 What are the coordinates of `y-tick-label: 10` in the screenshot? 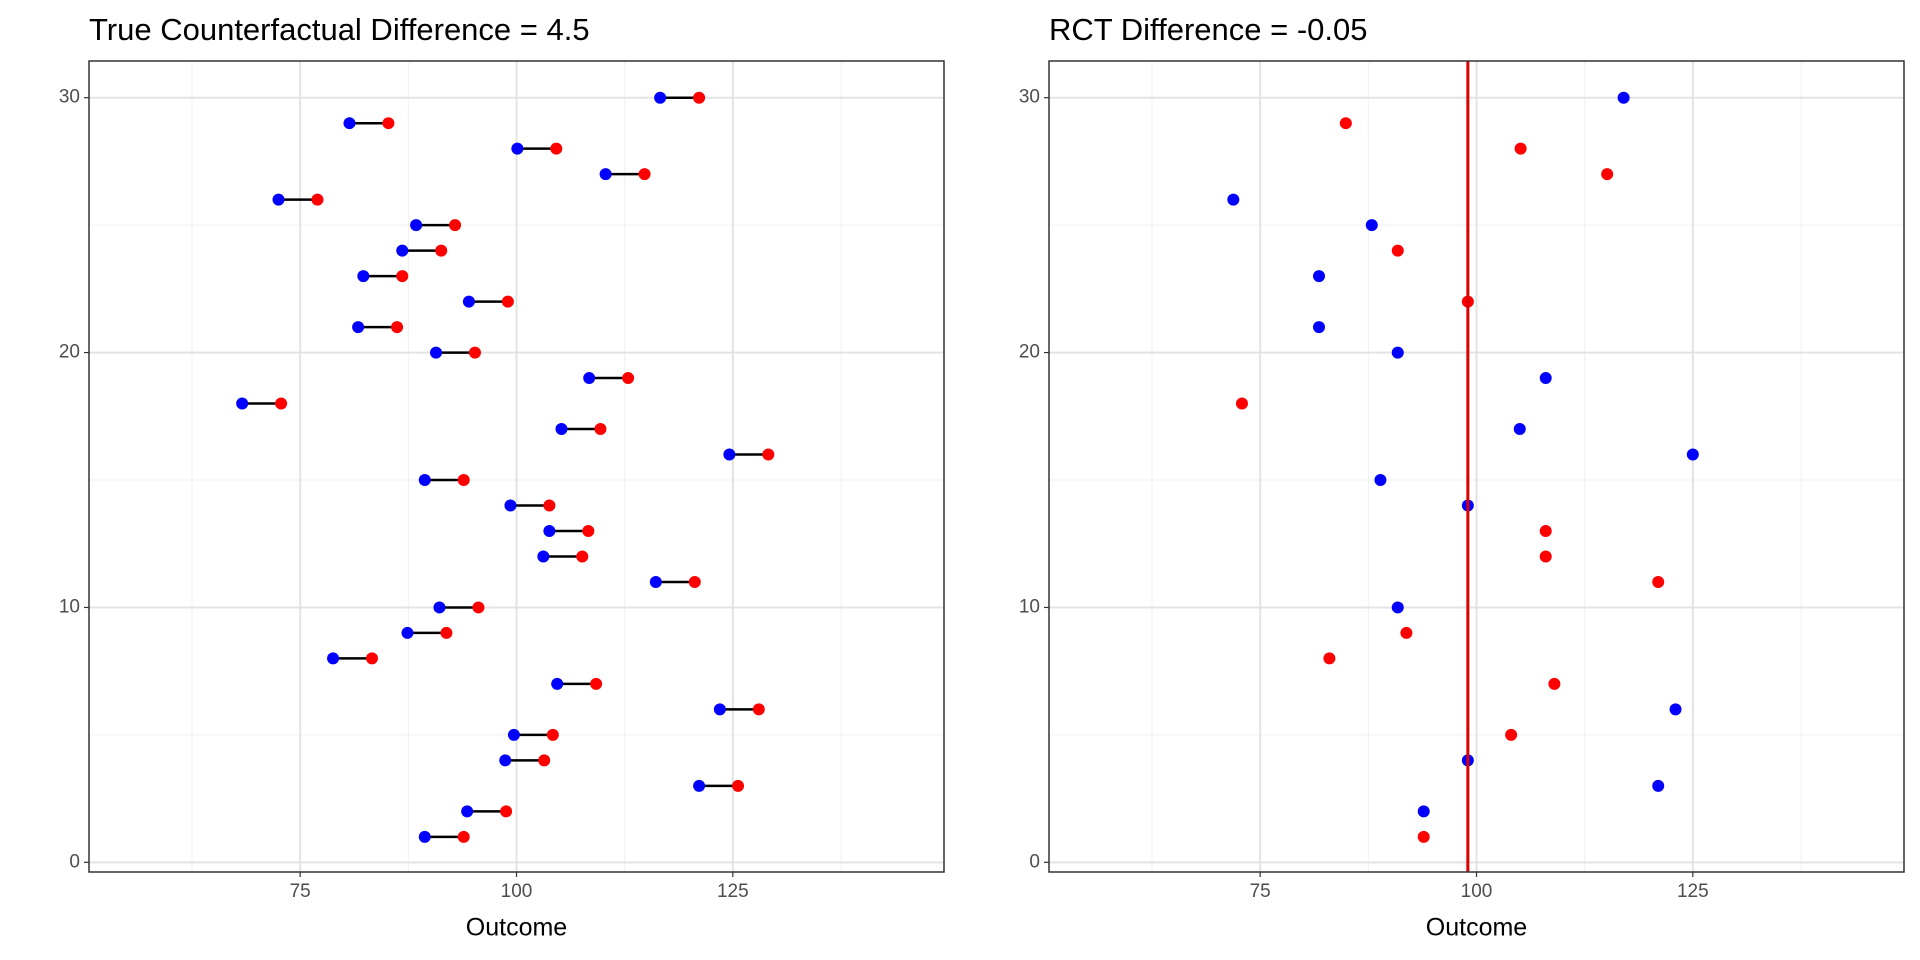 It's located at (1029, 606).